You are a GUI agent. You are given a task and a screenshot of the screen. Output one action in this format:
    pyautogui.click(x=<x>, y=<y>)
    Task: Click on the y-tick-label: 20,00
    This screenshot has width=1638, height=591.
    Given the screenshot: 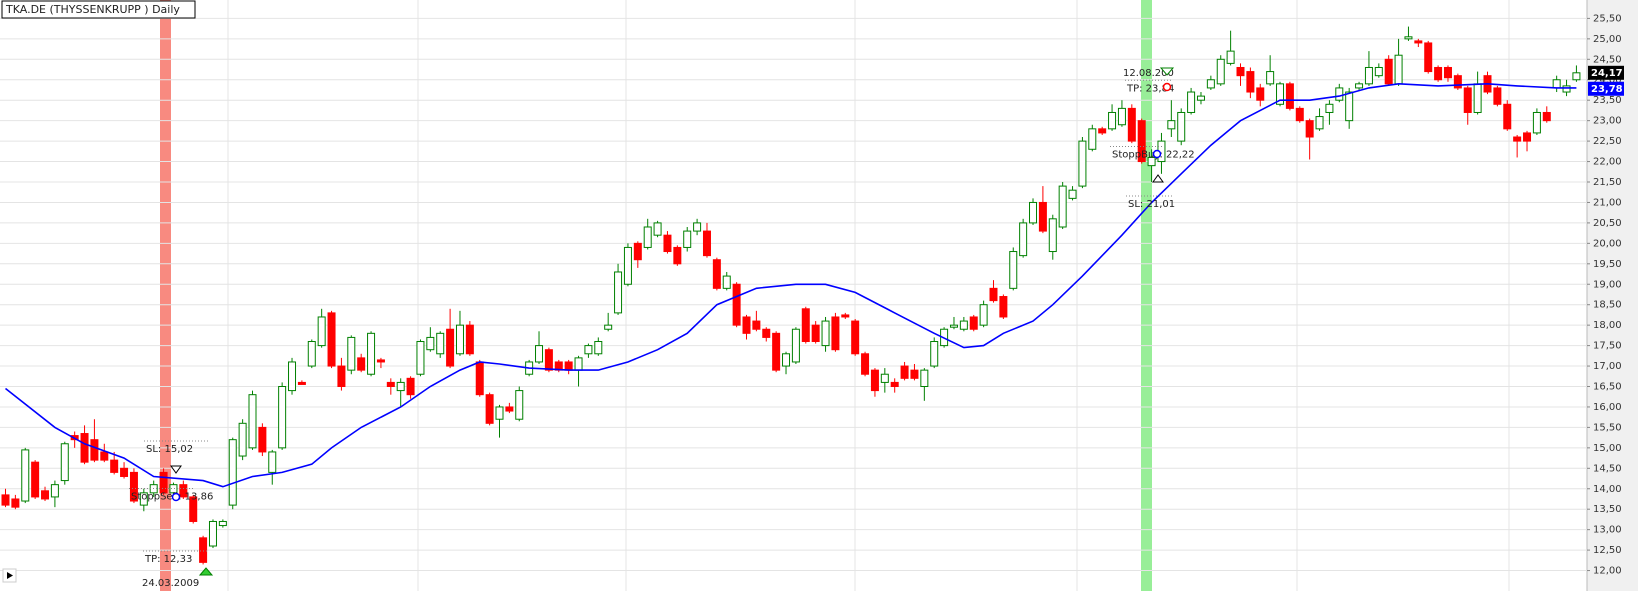 What is the action you would take?
    pyautogui.click(x=1607, y=243)
    